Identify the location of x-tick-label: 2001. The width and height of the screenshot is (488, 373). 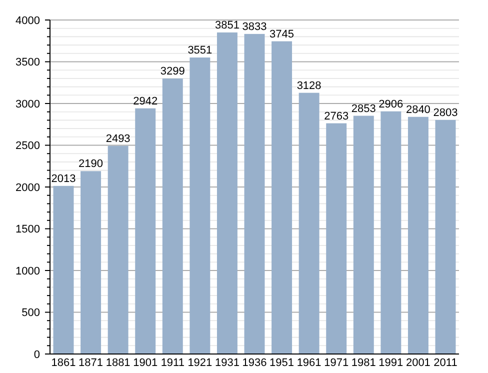
(418, 363).